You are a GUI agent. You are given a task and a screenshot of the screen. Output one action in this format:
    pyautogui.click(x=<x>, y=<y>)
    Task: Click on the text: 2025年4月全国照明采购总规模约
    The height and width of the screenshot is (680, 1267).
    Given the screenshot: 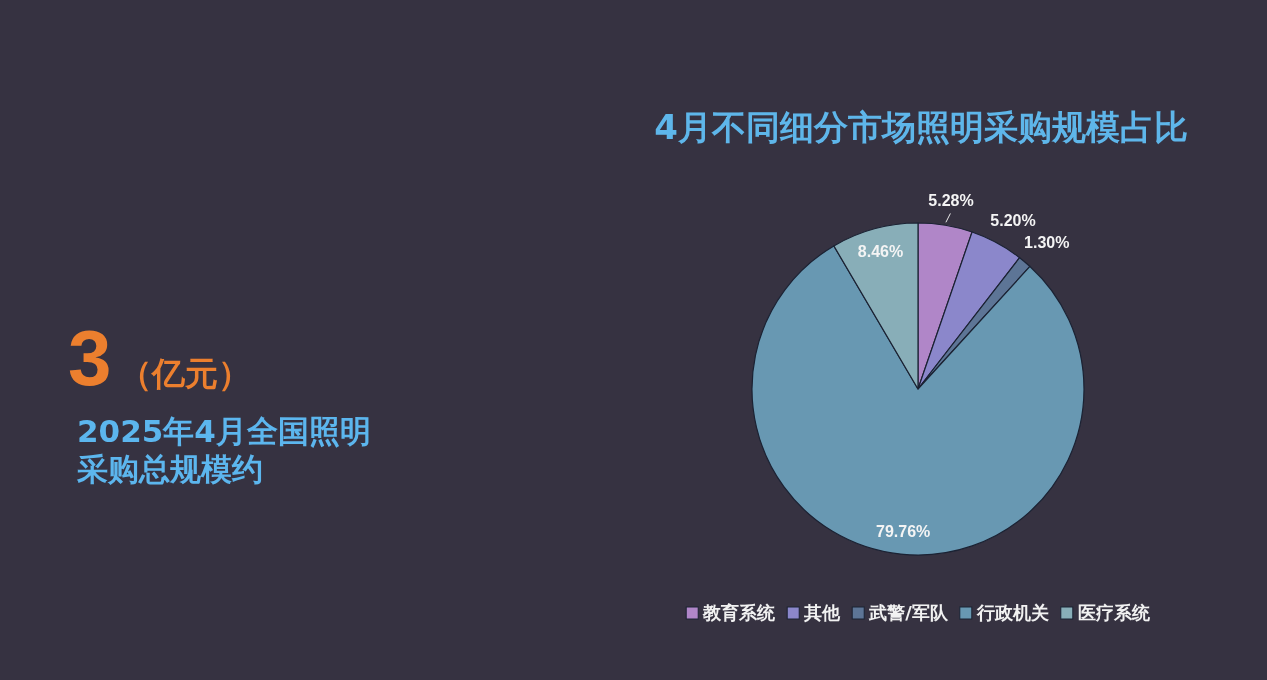 What is the action you would take?
    pyautogui.click(x=224, y=450)
    